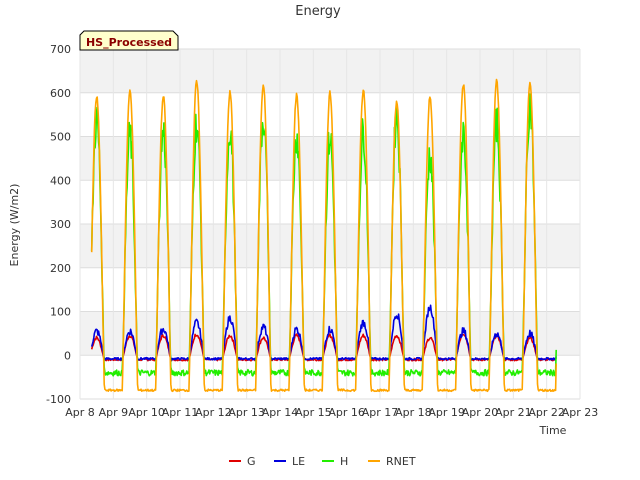  What do you see at coordinates (60, 93) in the screenshot?
I see `y-tick-label: 600` at bounding box center [60, 93].